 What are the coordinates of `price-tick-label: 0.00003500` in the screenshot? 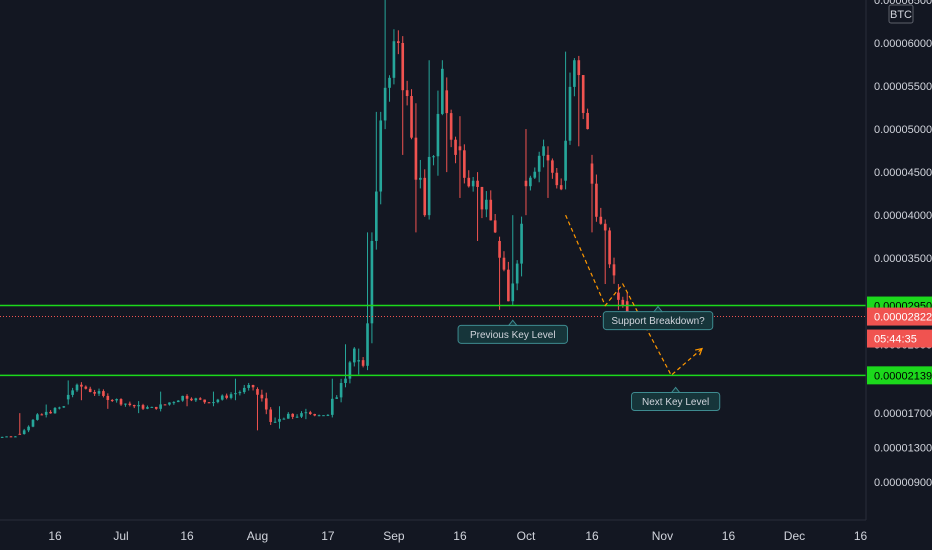 It's located at (903, 259).